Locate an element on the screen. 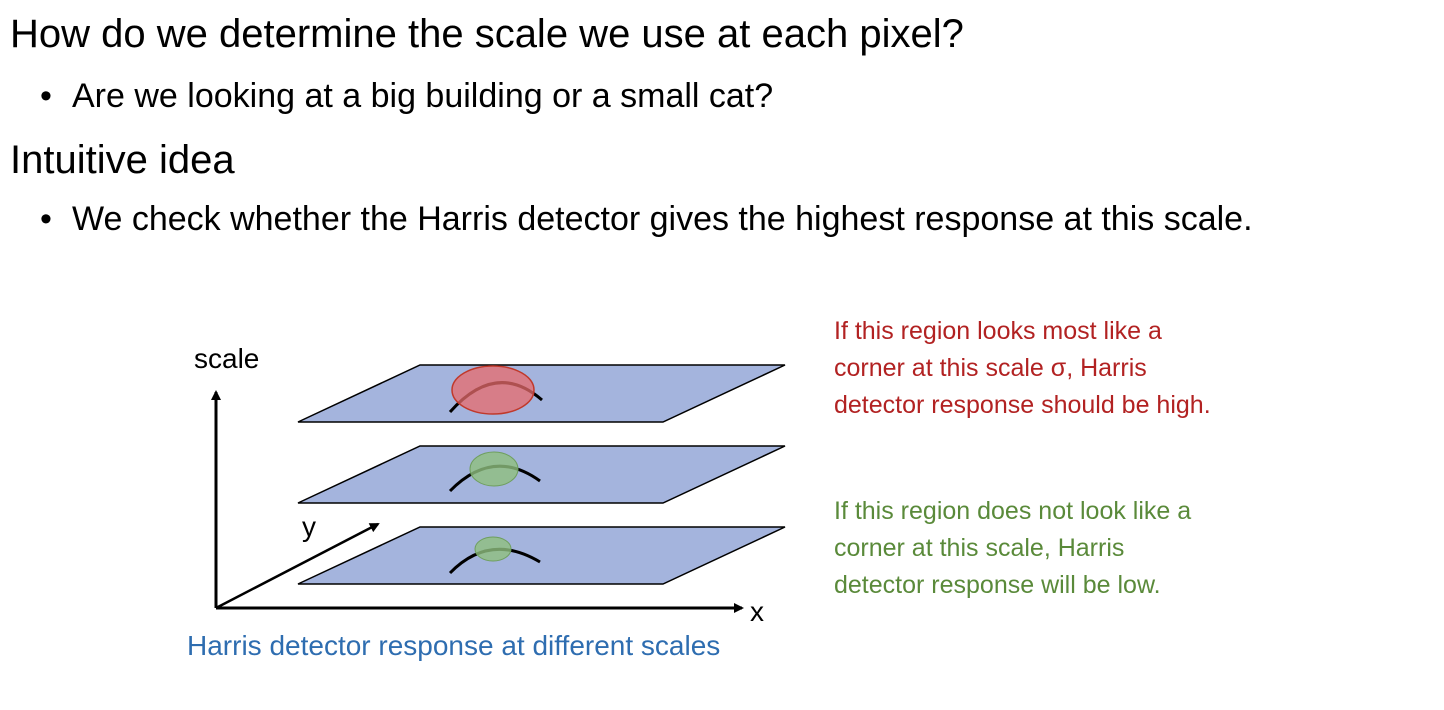 This screenshot has height=710, width=1444. scale-plane-bottom is located at coordinates (541, 555).